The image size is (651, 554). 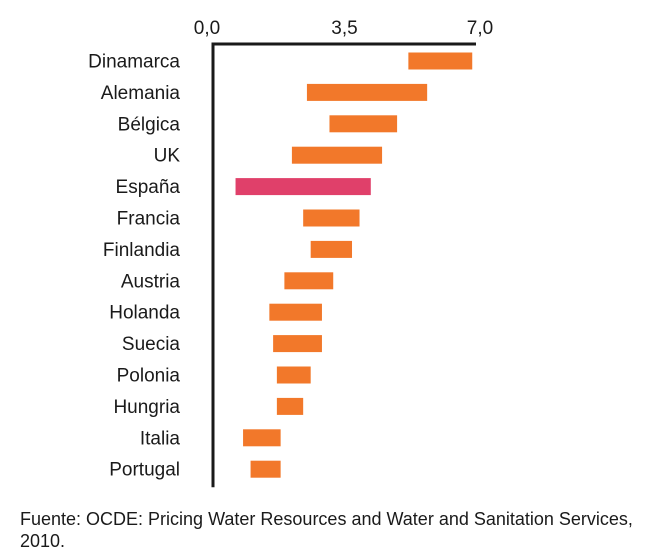 What do you see at coordinates (207, 28) in the screenshot?
I see `x-tick-label: 0,0` at bounding box center [207, 28].